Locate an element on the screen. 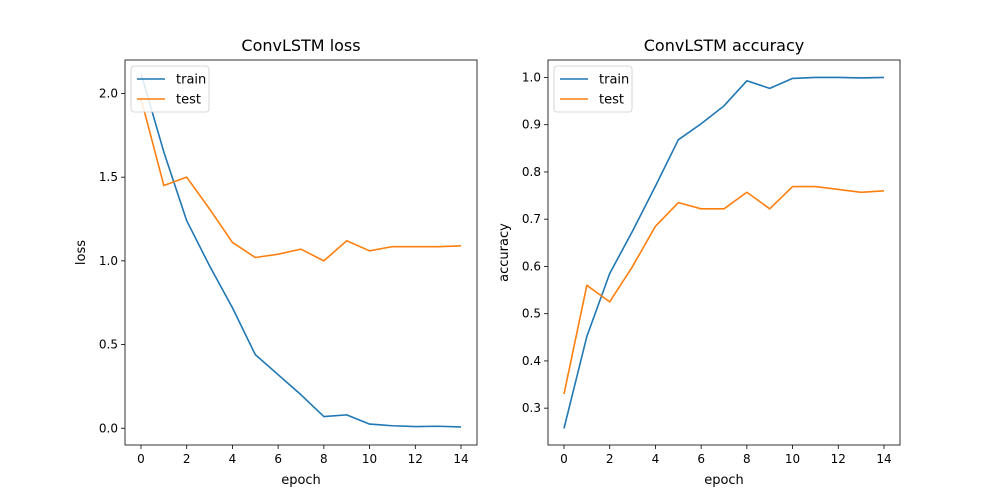 The height and width of the screenshot is (500, 1000). y-tick-label: 0.4 is located at coordinates (531, 361).